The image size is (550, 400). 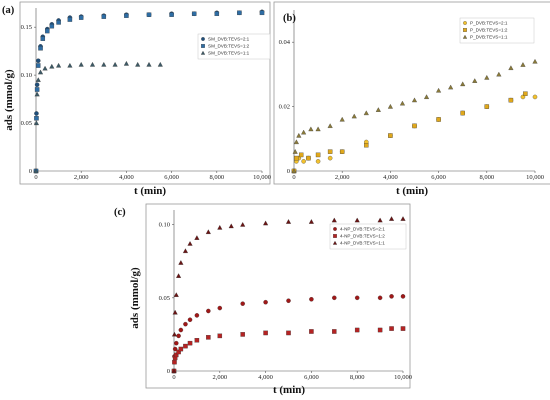 I want to click on x-tick-label: 10,000, so click(x=535, y=177).